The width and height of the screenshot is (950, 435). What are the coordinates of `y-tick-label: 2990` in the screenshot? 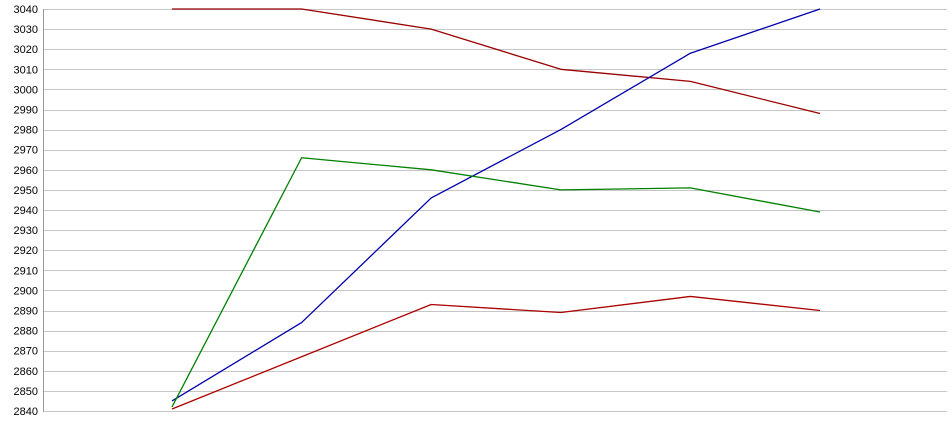 It's located at (26, 111).